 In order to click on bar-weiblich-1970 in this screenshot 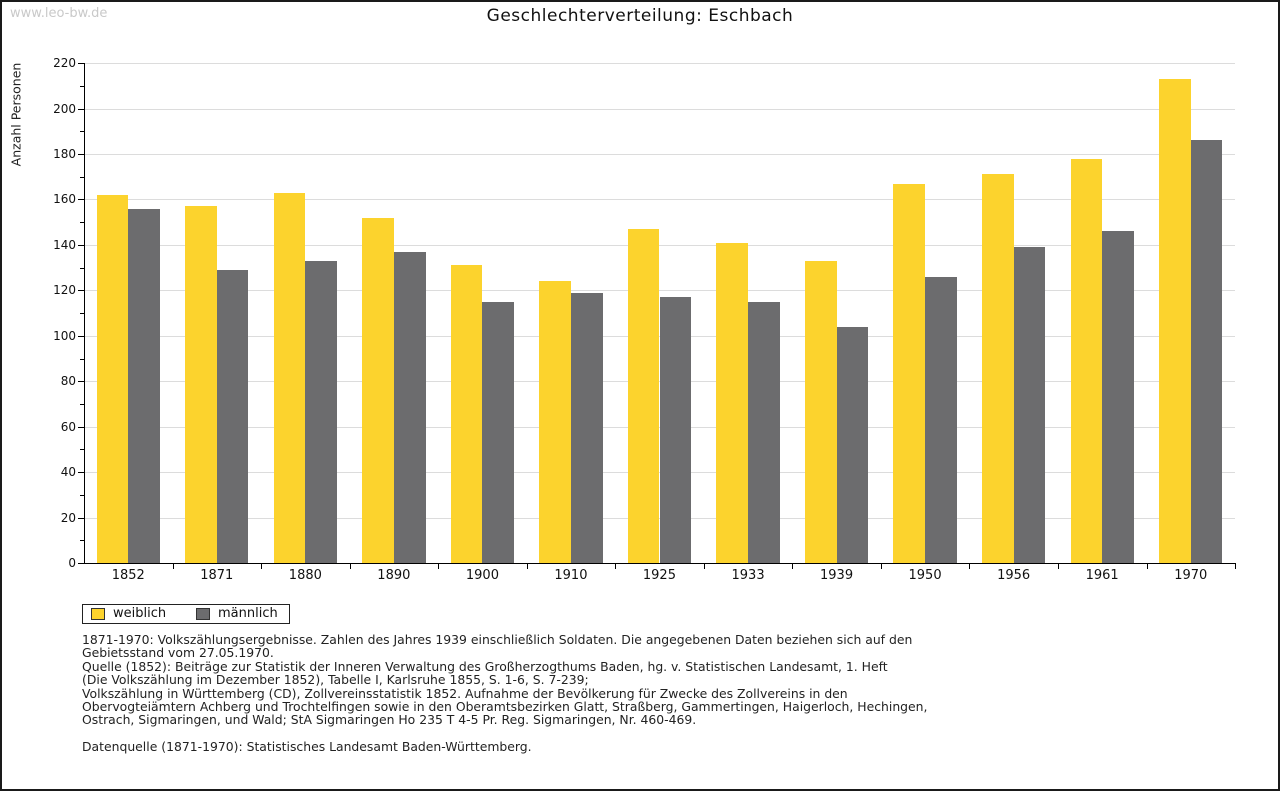, I will do `click(1175, 320)`.